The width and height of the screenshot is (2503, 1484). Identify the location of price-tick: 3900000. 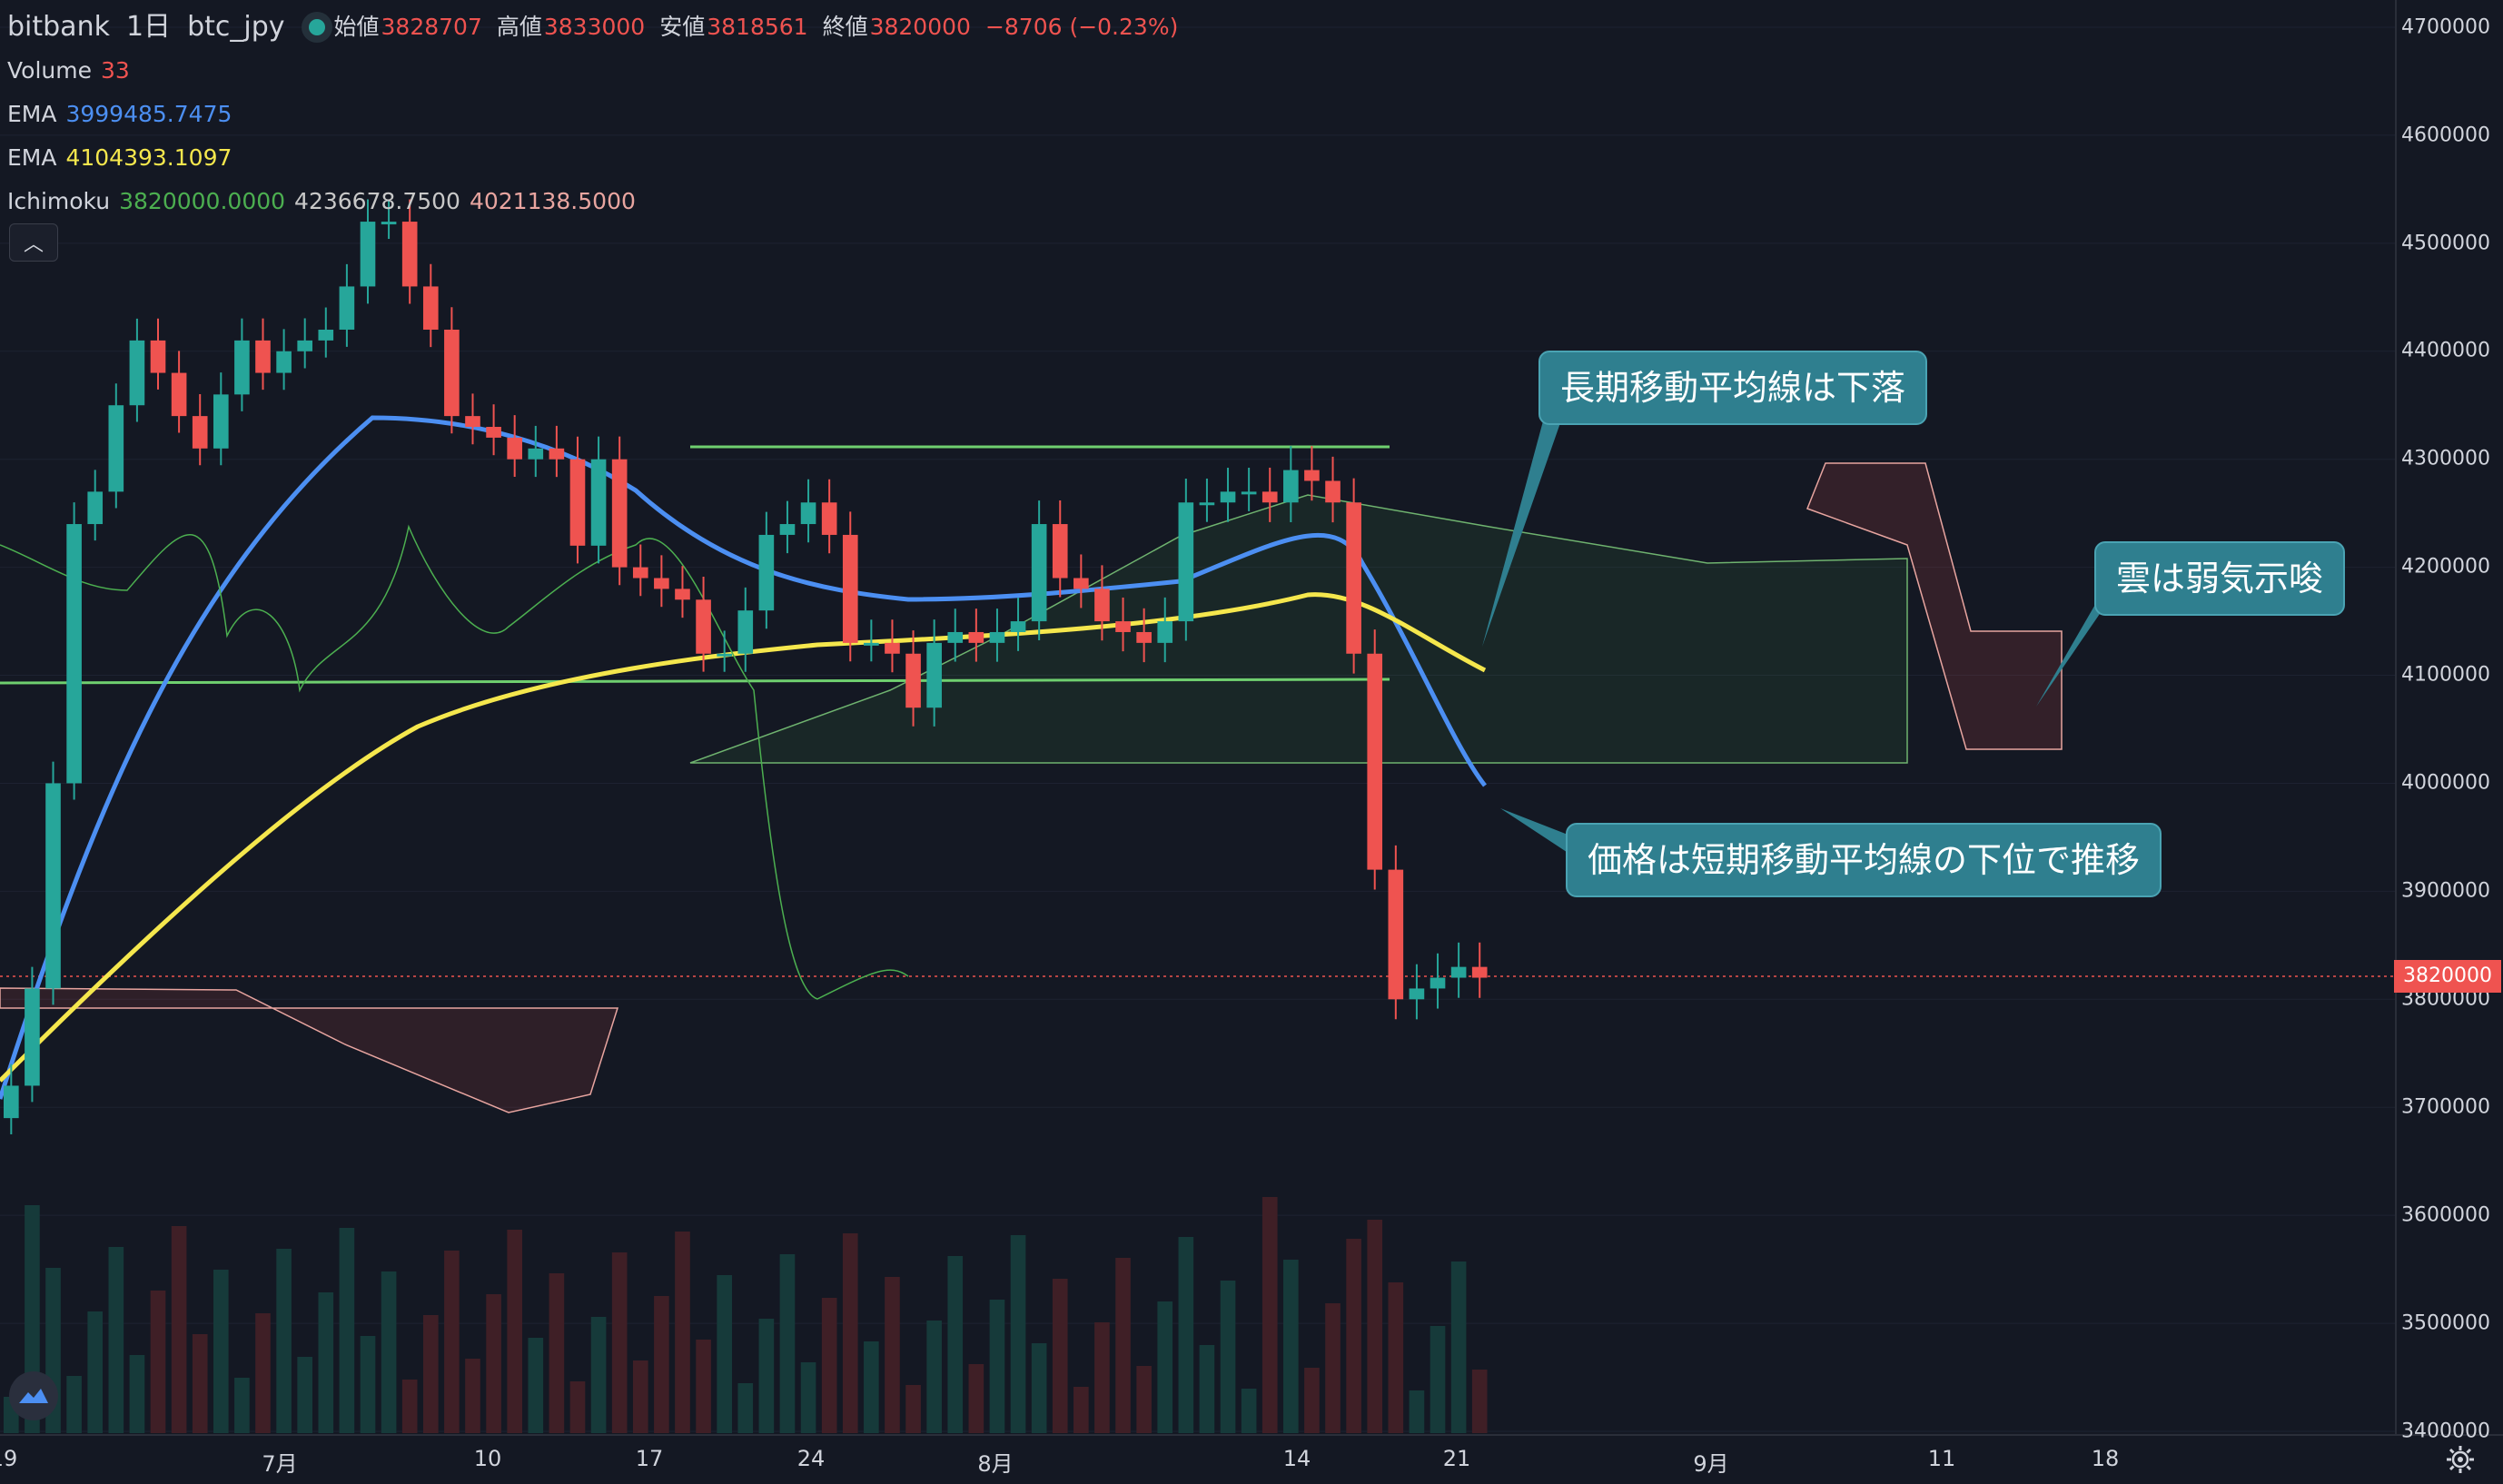
(2445, 891).